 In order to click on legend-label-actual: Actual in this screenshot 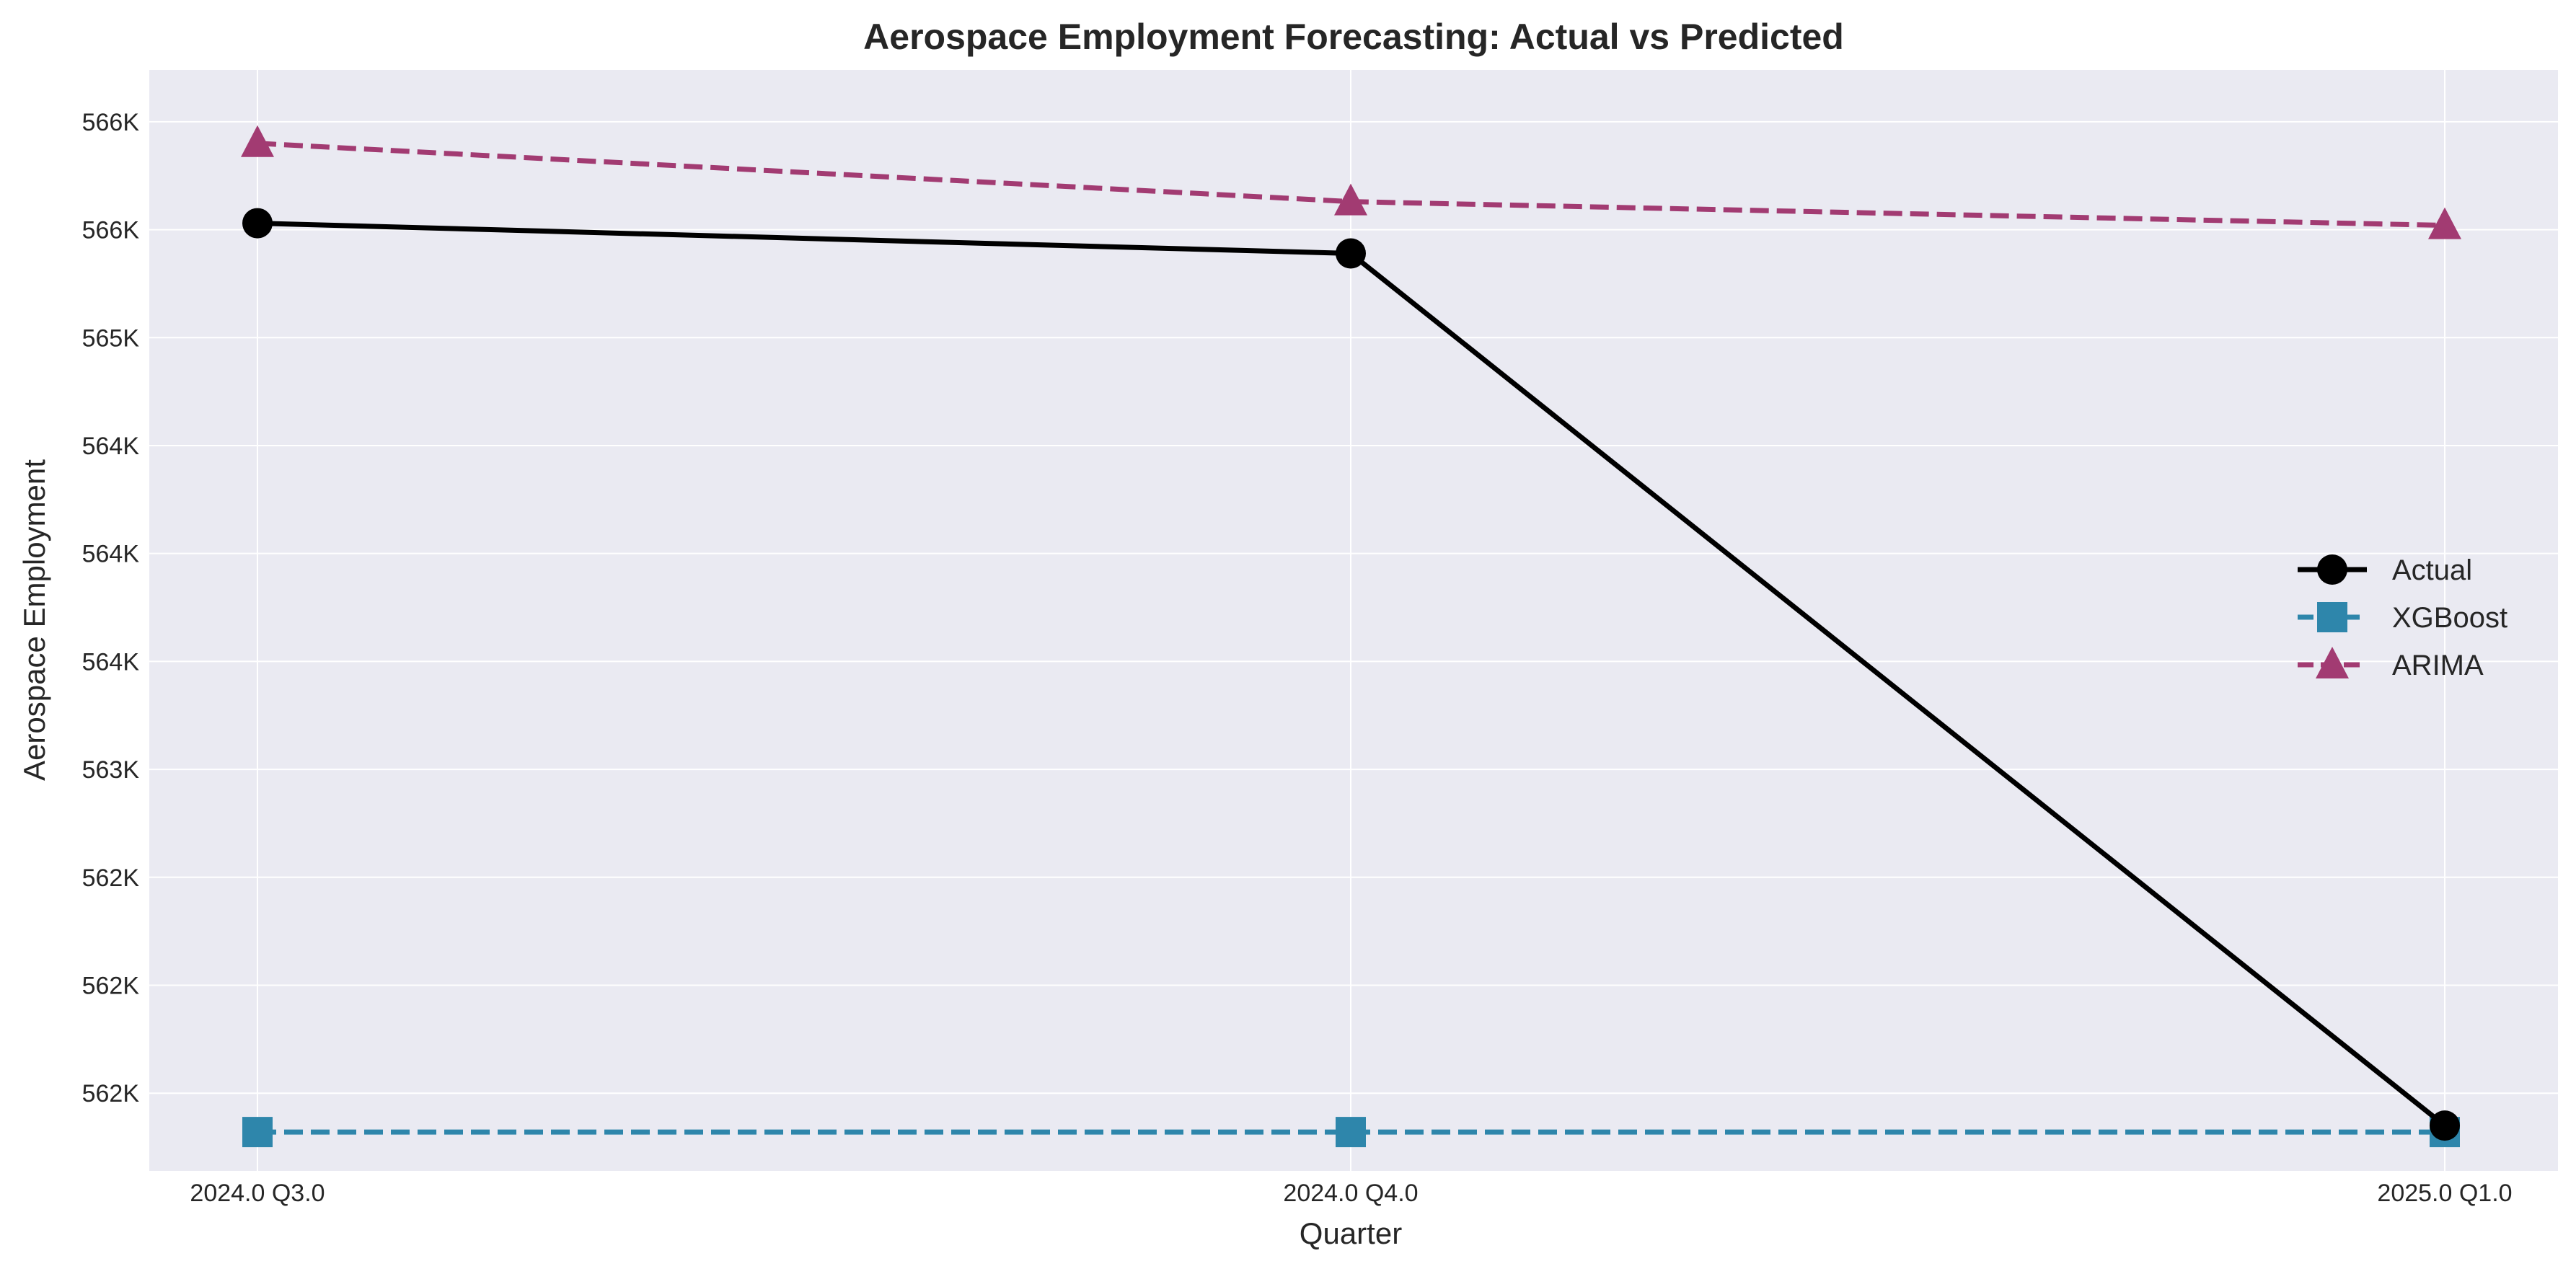, I will do `click(2432, 570)`.